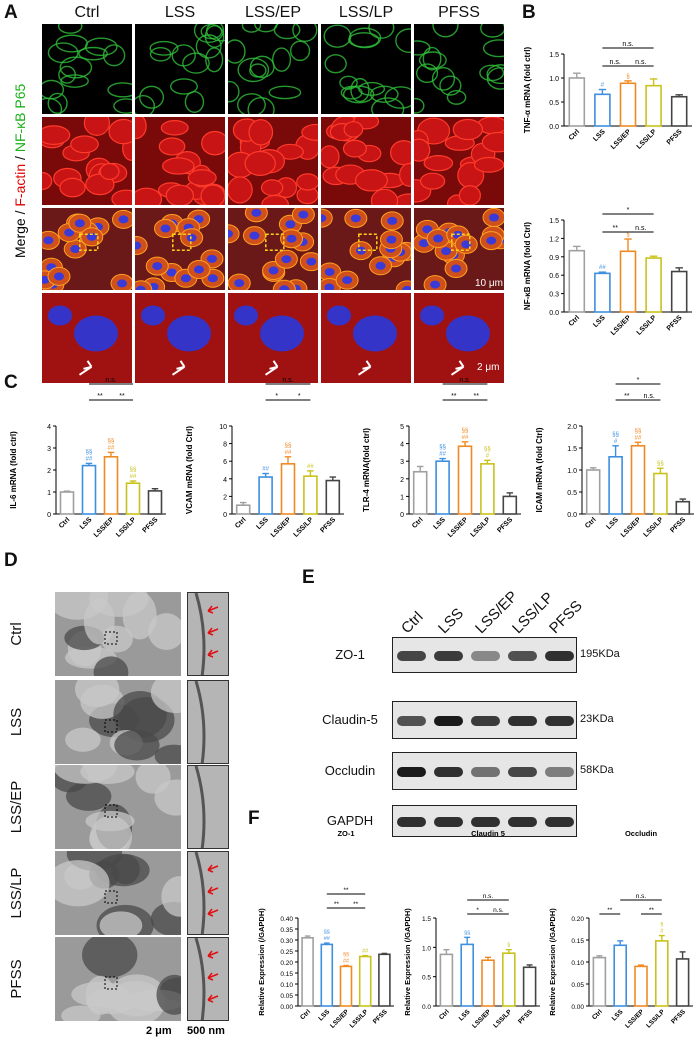 The width and height of the screenshot is (700, 1054). Describe the element at coordinates (554, 258) in the screenshot. I see `y-tick-label: 0.9` at that location.